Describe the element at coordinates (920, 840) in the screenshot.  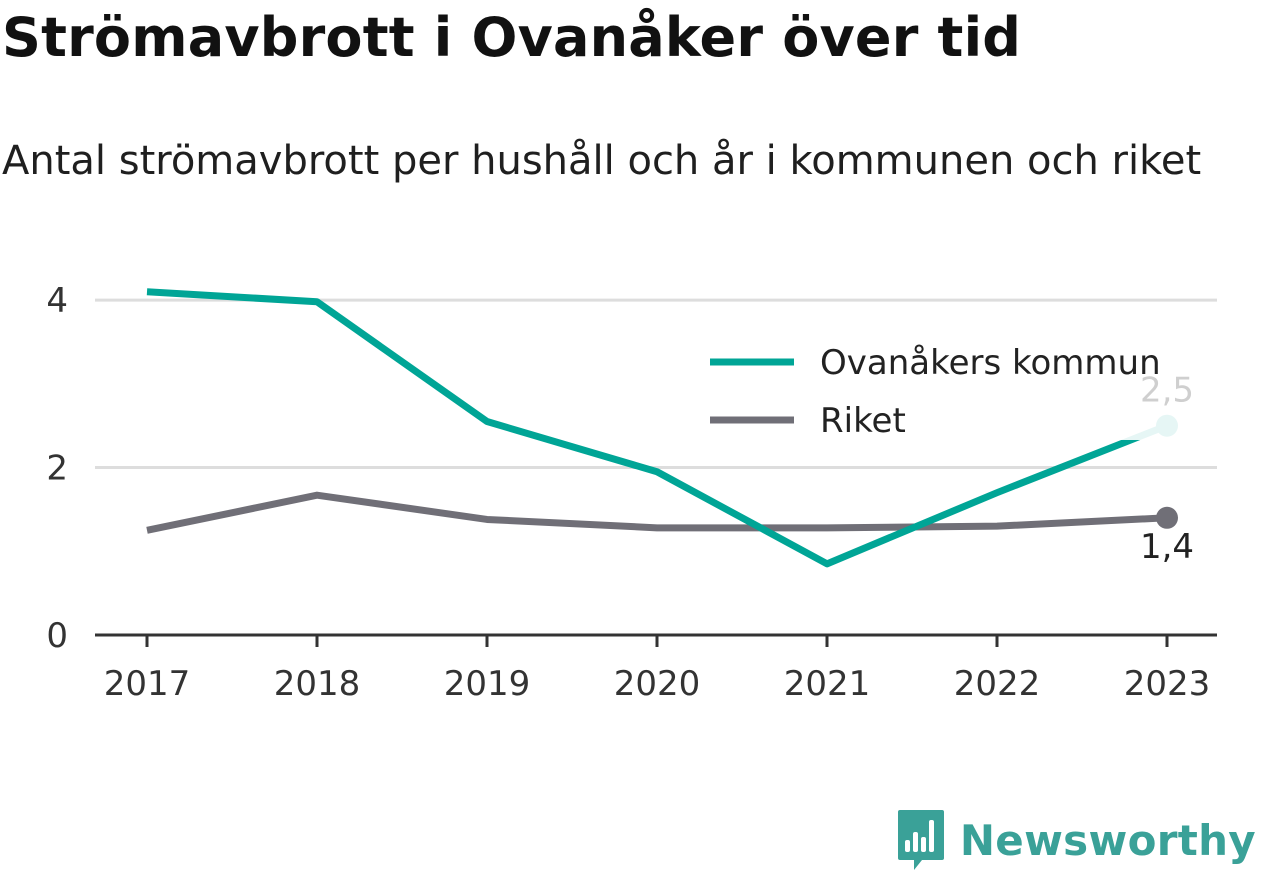
I see `newsworthy-logo-icon` at that location.